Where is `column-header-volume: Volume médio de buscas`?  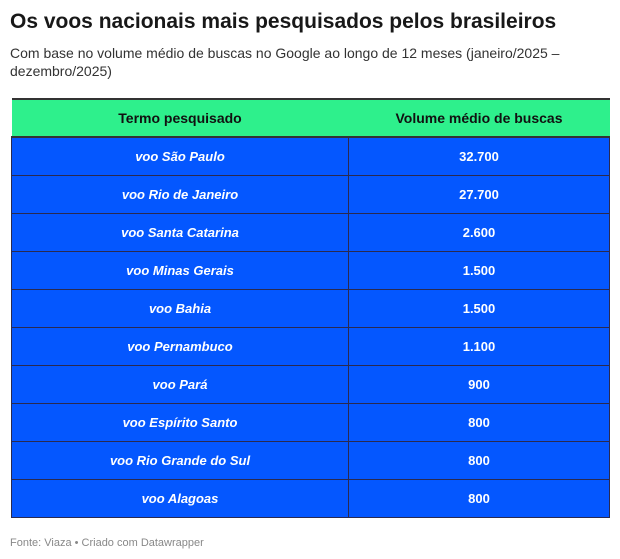
column-header-volume: Volume médio de buscas is located at coordinates (479, 118).